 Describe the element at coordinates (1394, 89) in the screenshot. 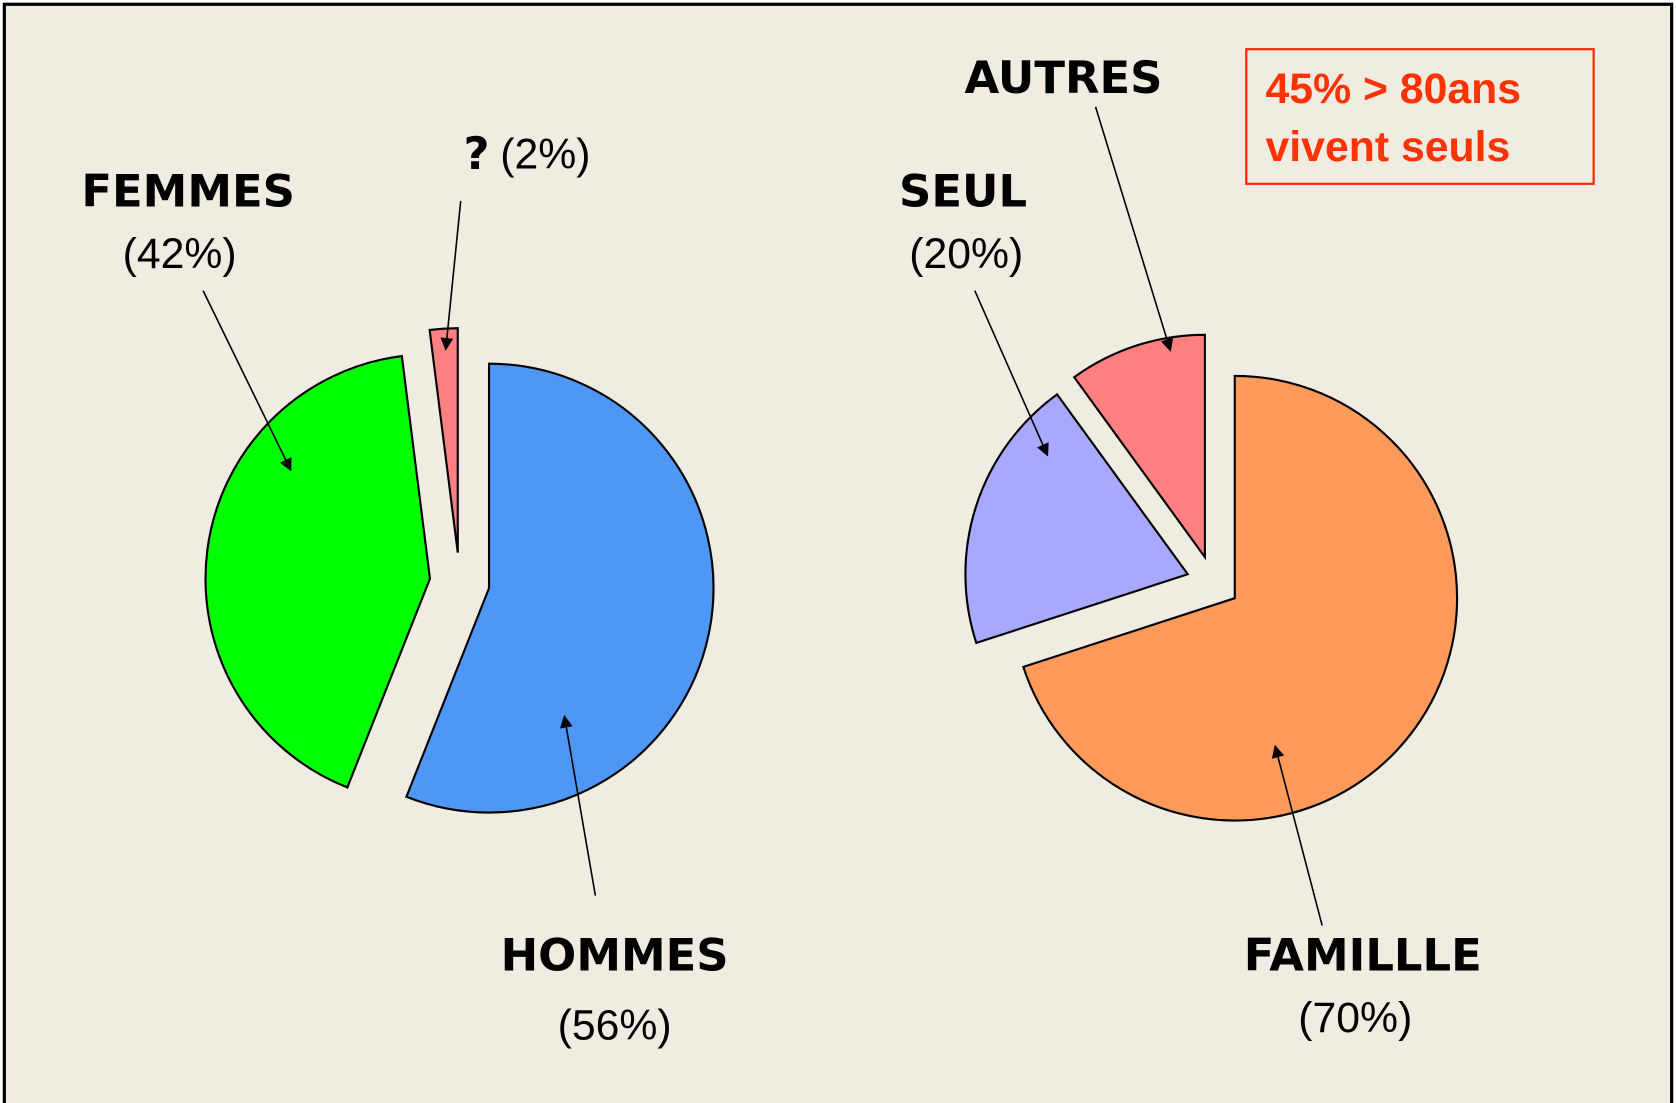

I see `annotation: 45% > 80ans` at that location.